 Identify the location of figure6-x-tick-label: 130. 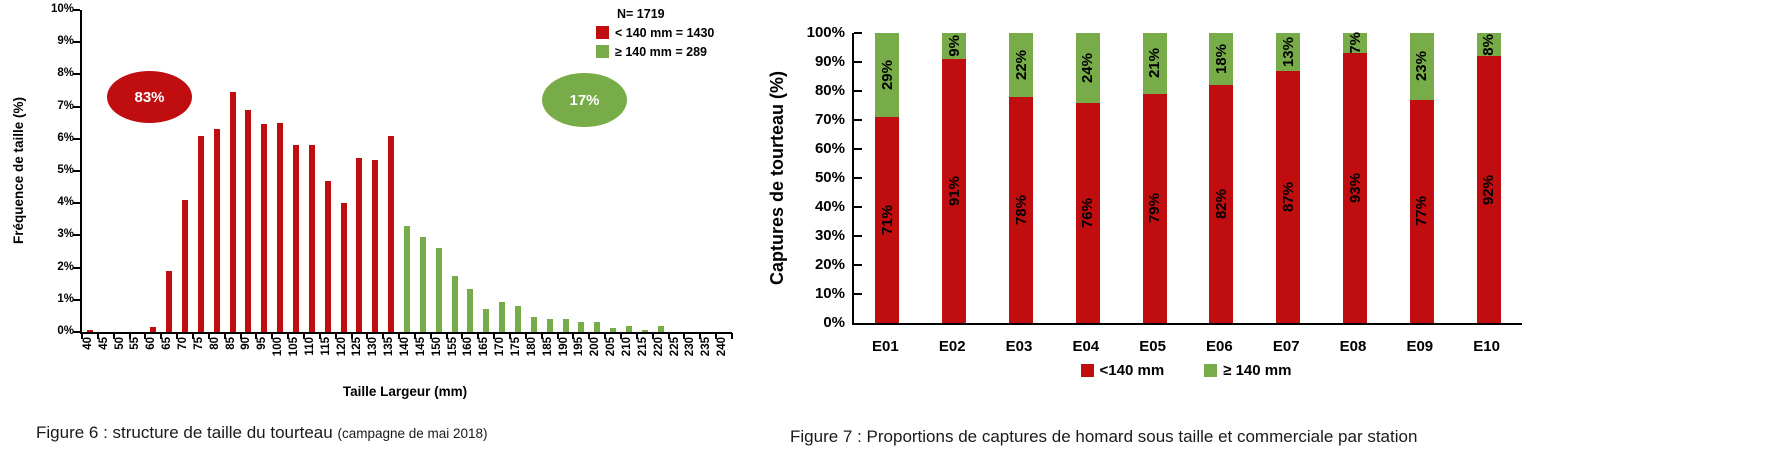
(373, 347).